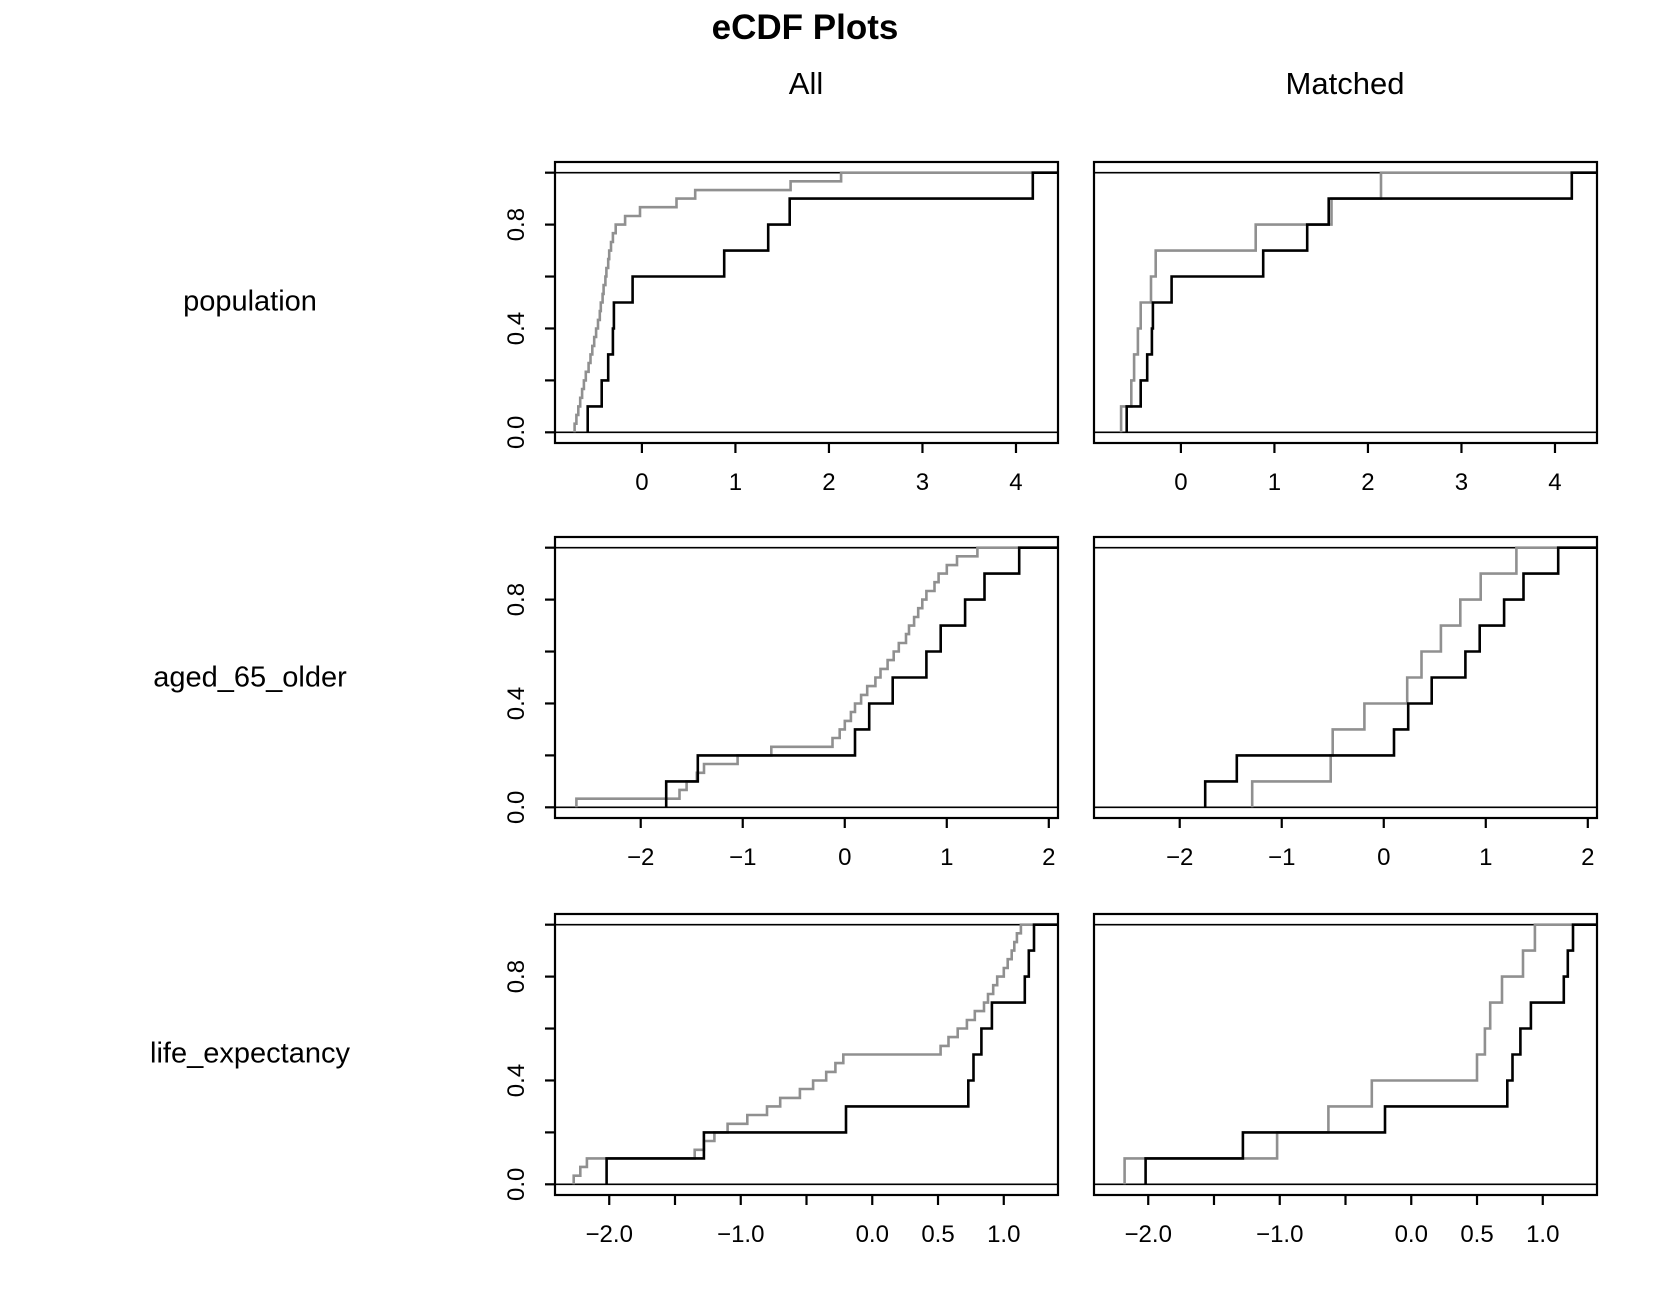 The image size is (1661, 1313). I want to click on row-label-life-expectancy: life_expectancy, so click(250, 1053).